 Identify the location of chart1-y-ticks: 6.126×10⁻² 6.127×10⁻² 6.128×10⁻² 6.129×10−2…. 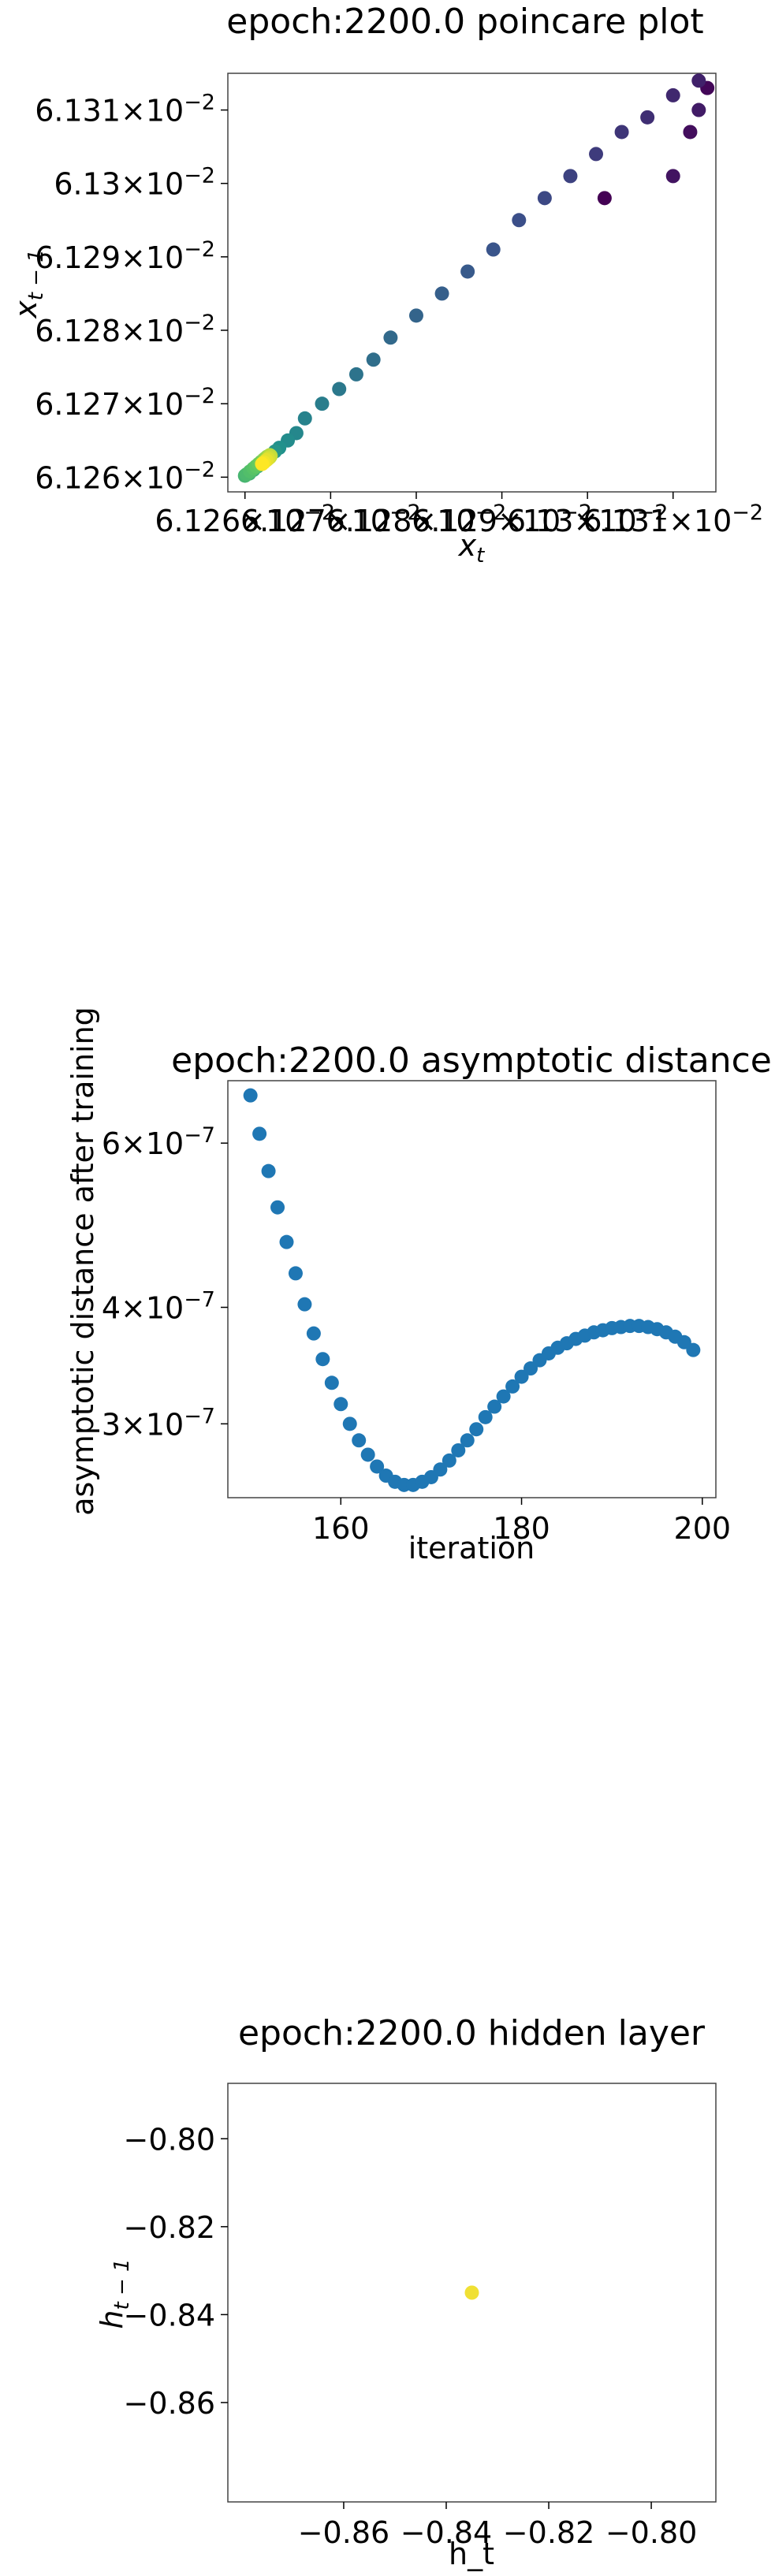
(131, 293).